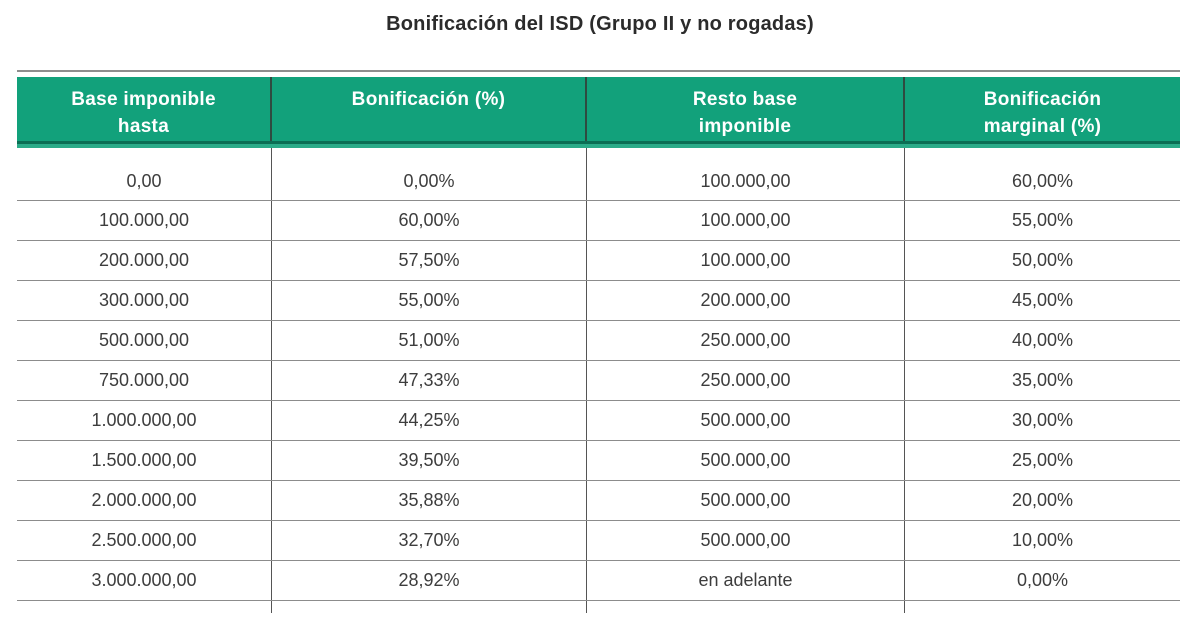  What do you see at coordinates (1042, 300) in the screenshot?
I see `table-cell: 45,00%` at bounding box center [1042, 300].